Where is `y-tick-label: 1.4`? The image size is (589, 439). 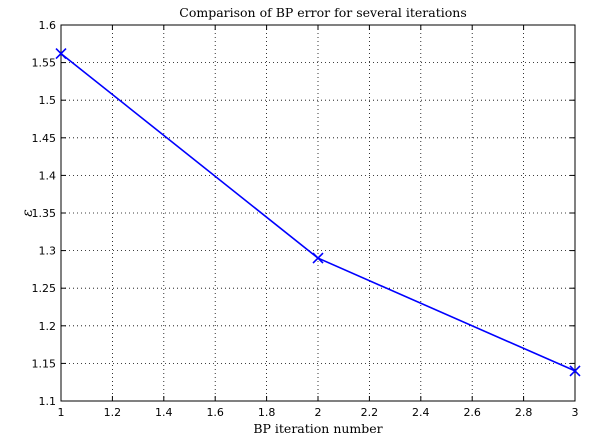 y-tick-label: 1.4 is located at coordinates (48, 175).